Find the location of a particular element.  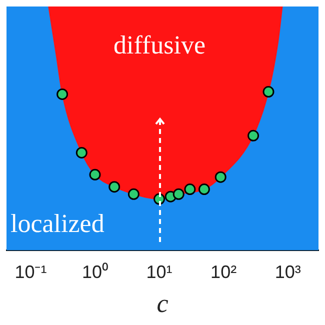

x-tick-label: 10⁰ is located at coordinates (95, 272).